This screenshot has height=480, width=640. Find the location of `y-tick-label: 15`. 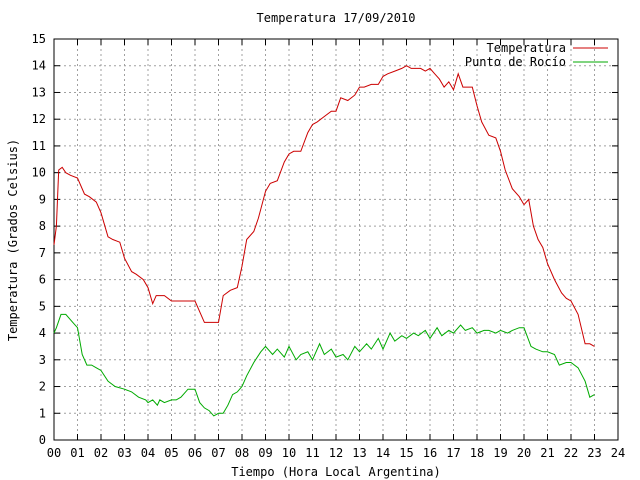

y-tick-label: 15 is located at coordinates (39, 39).